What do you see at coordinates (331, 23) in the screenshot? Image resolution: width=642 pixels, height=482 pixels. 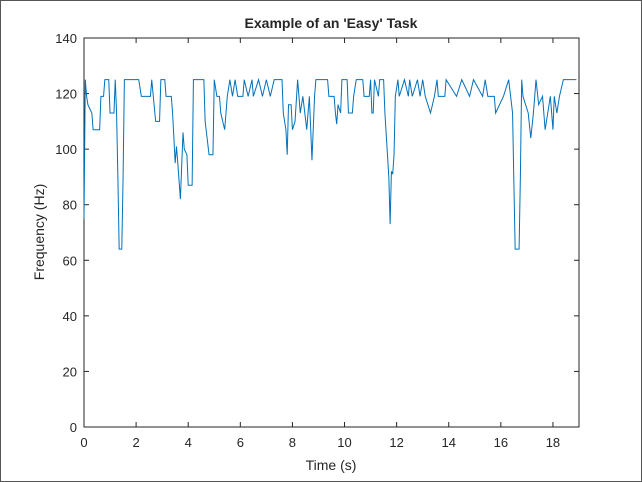 I see `chart-title: Example of an 'Easy' Task` at bounding box center [331, 23].